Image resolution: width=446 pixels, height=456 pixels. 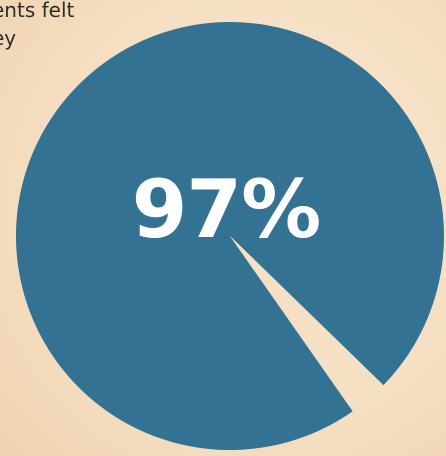 I want to click on caption-line-2: ey, so click(x=8, y=38).